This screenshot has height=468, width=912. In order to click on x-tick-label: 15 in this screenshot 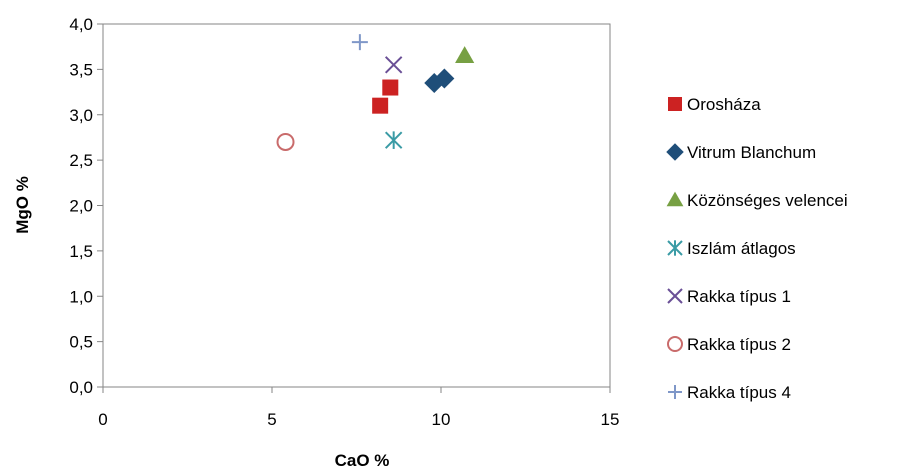, I will do `click(610, 419)`.